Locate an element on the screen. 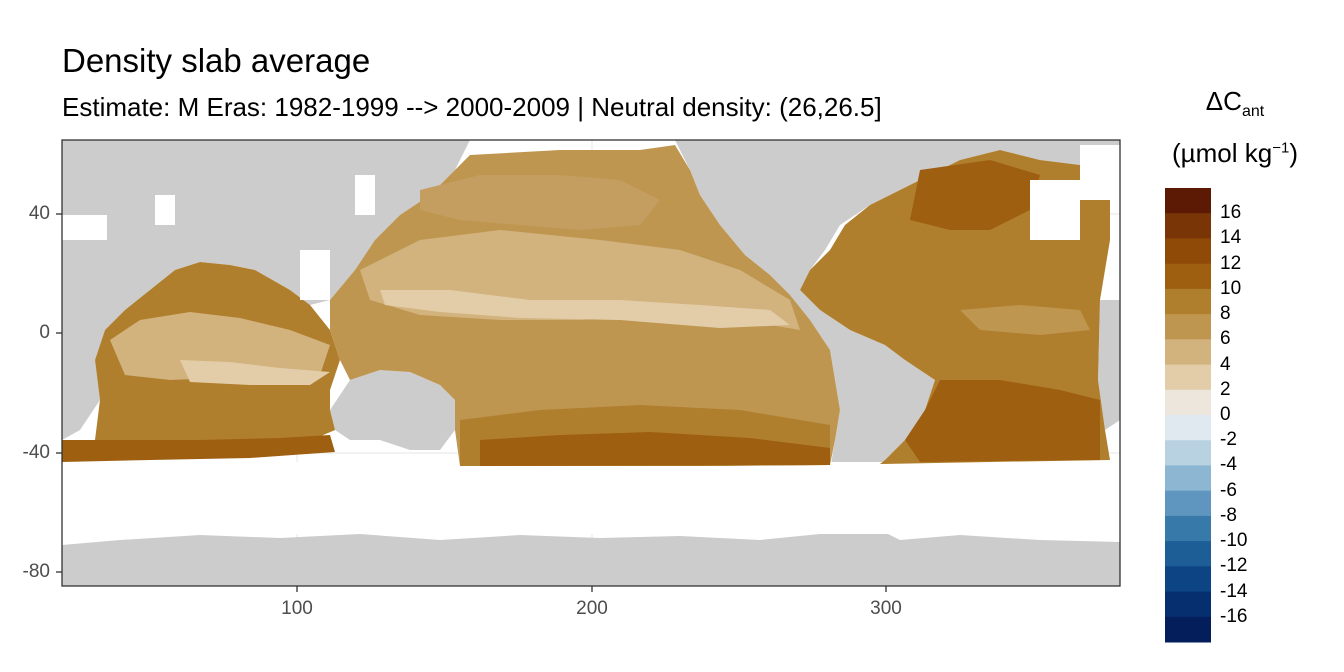 The width and height of the screenshot is (1344, 672). no-data-band is located at coordinates (591, 498).